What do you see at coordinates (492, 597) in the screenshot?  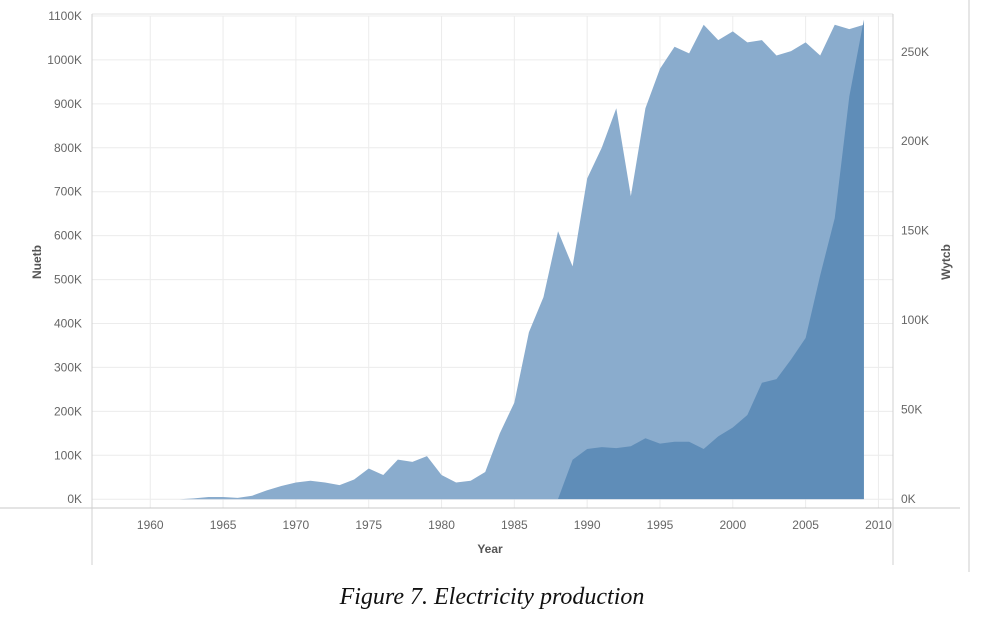 I see `figure-caption: Figure 7. Electricity production` at bounding box center [492, 597].